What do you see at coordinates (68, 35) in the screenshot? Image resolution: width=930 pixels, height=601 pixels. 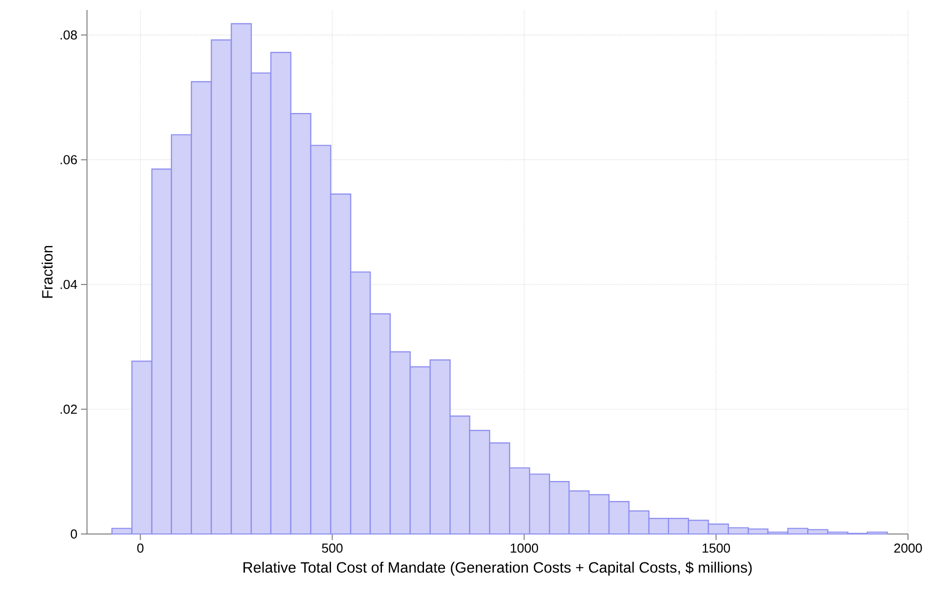 I see `y-tick-label: .08` at bounding box center [68, 35].